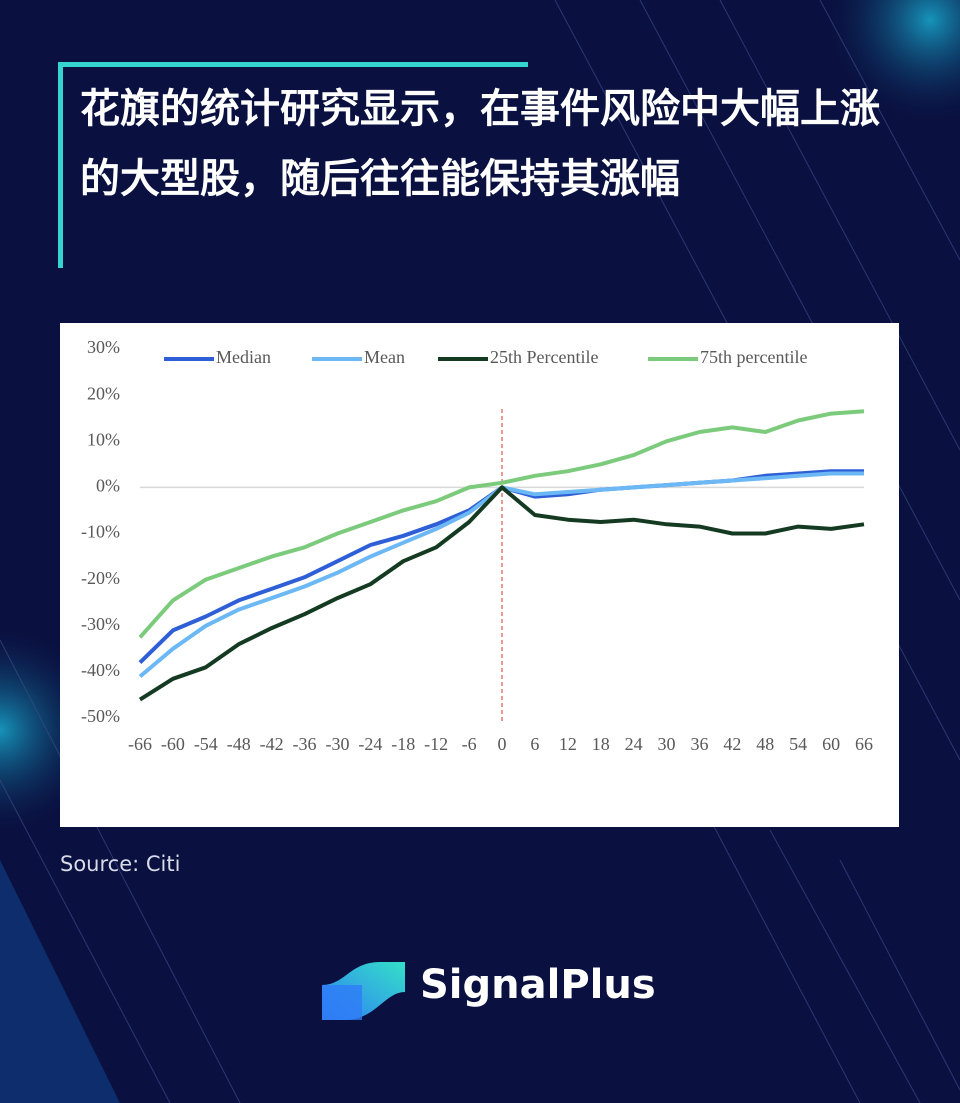  What do you see at coordinates (243, 357) in the screenshot?
I see `legend-label: Median` at bounding box center [243, 357].